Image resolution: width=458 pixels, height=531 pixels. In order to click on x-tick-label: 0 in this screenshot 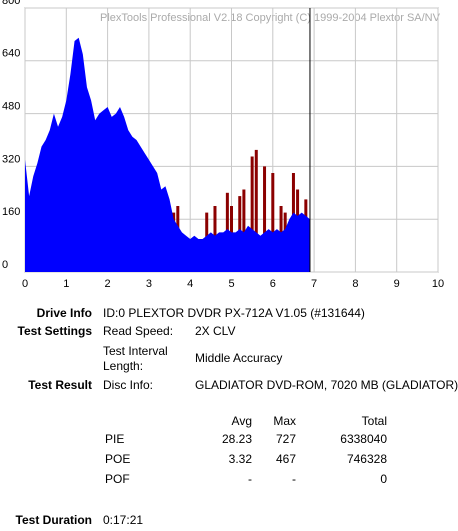, I will do `click(25, 284)`.